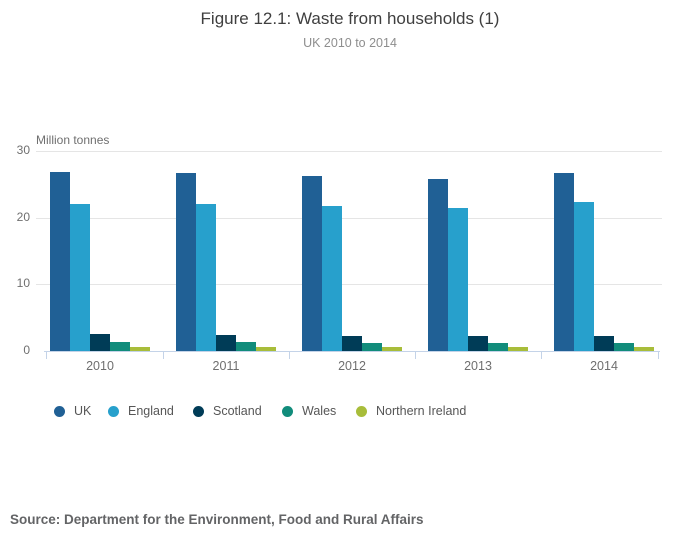 This screenshot has width=700, height=549. What do you see at coordinates (100, 342) in the screenshot?
I see `bar-scotland-2010` at bounding box center [100, 342].